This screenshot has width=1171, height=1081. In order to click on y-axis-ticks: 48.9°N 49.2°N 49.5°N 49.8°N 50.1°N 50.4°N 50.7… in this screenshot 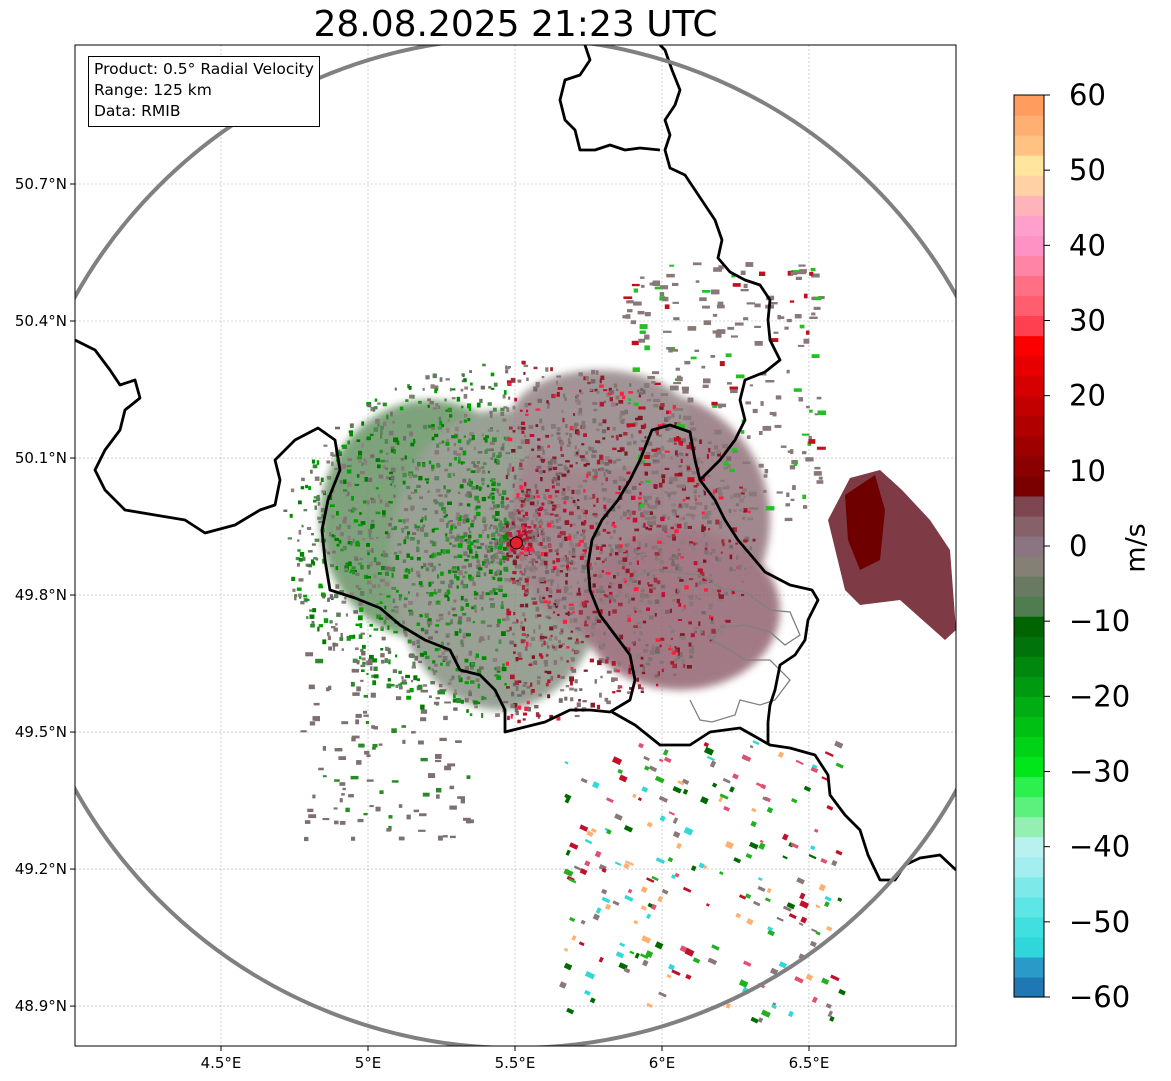, I will do `click(45, 595)`.